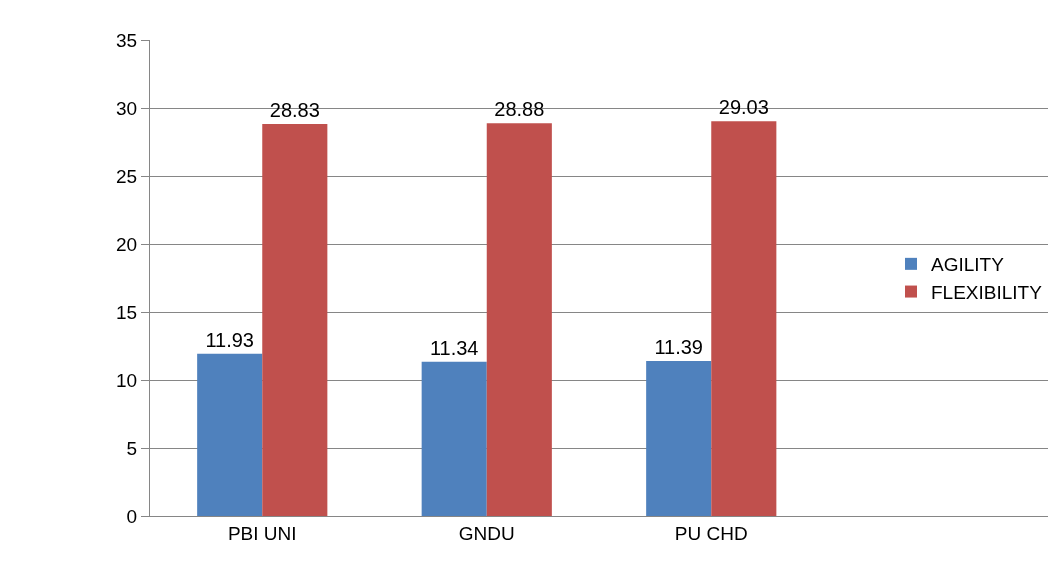  Describe the element at coordinates (127, 244) in the screenshot. I see `y-tick-label: 20` at that location.